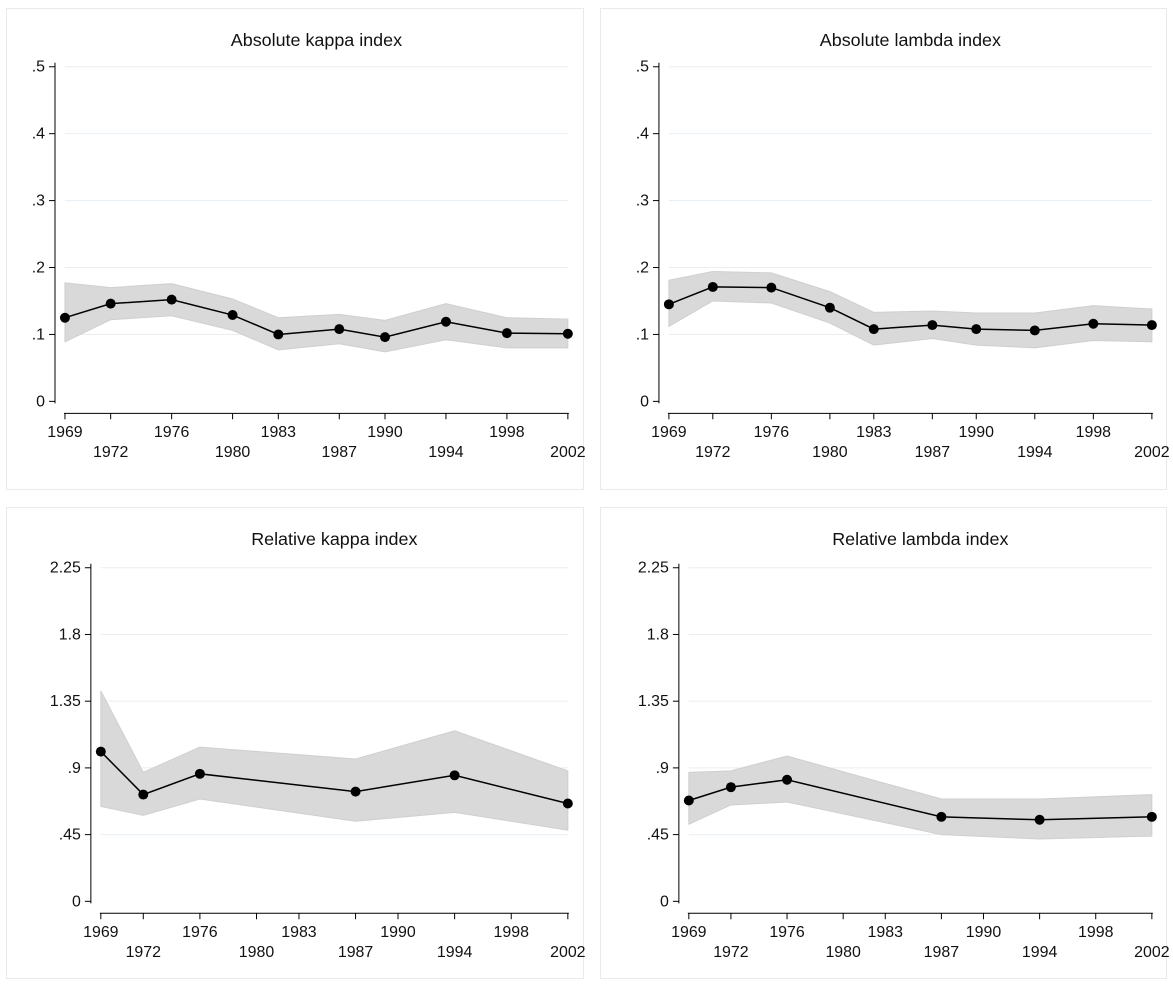  Describe the element at coordinates (920, 539) in the screenshot. I see `chart-title: Relative lambda index` at that location.